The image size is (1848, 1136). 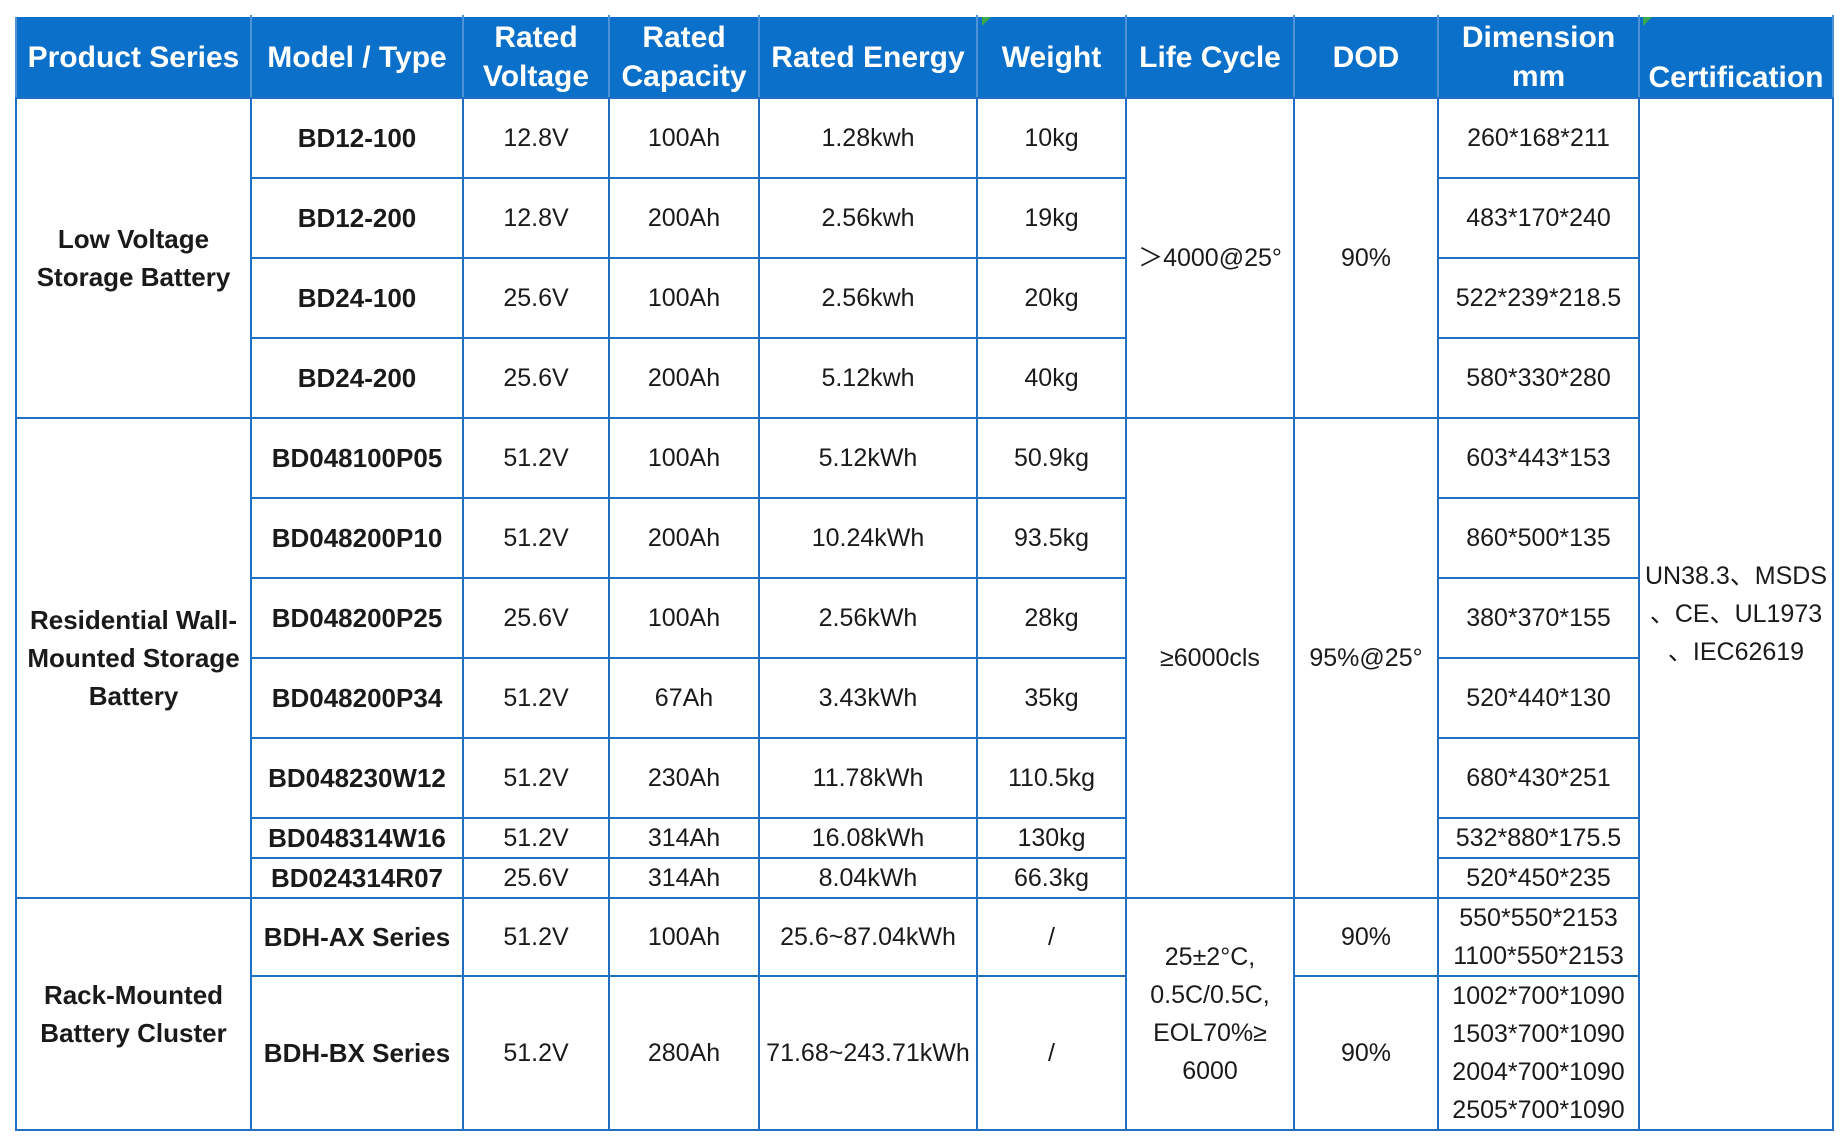 What do you see at coordinates (1538, 378) in the screenshot?
I see `dimension-cell: 580*330*280` at bounding box center [1538, 378].